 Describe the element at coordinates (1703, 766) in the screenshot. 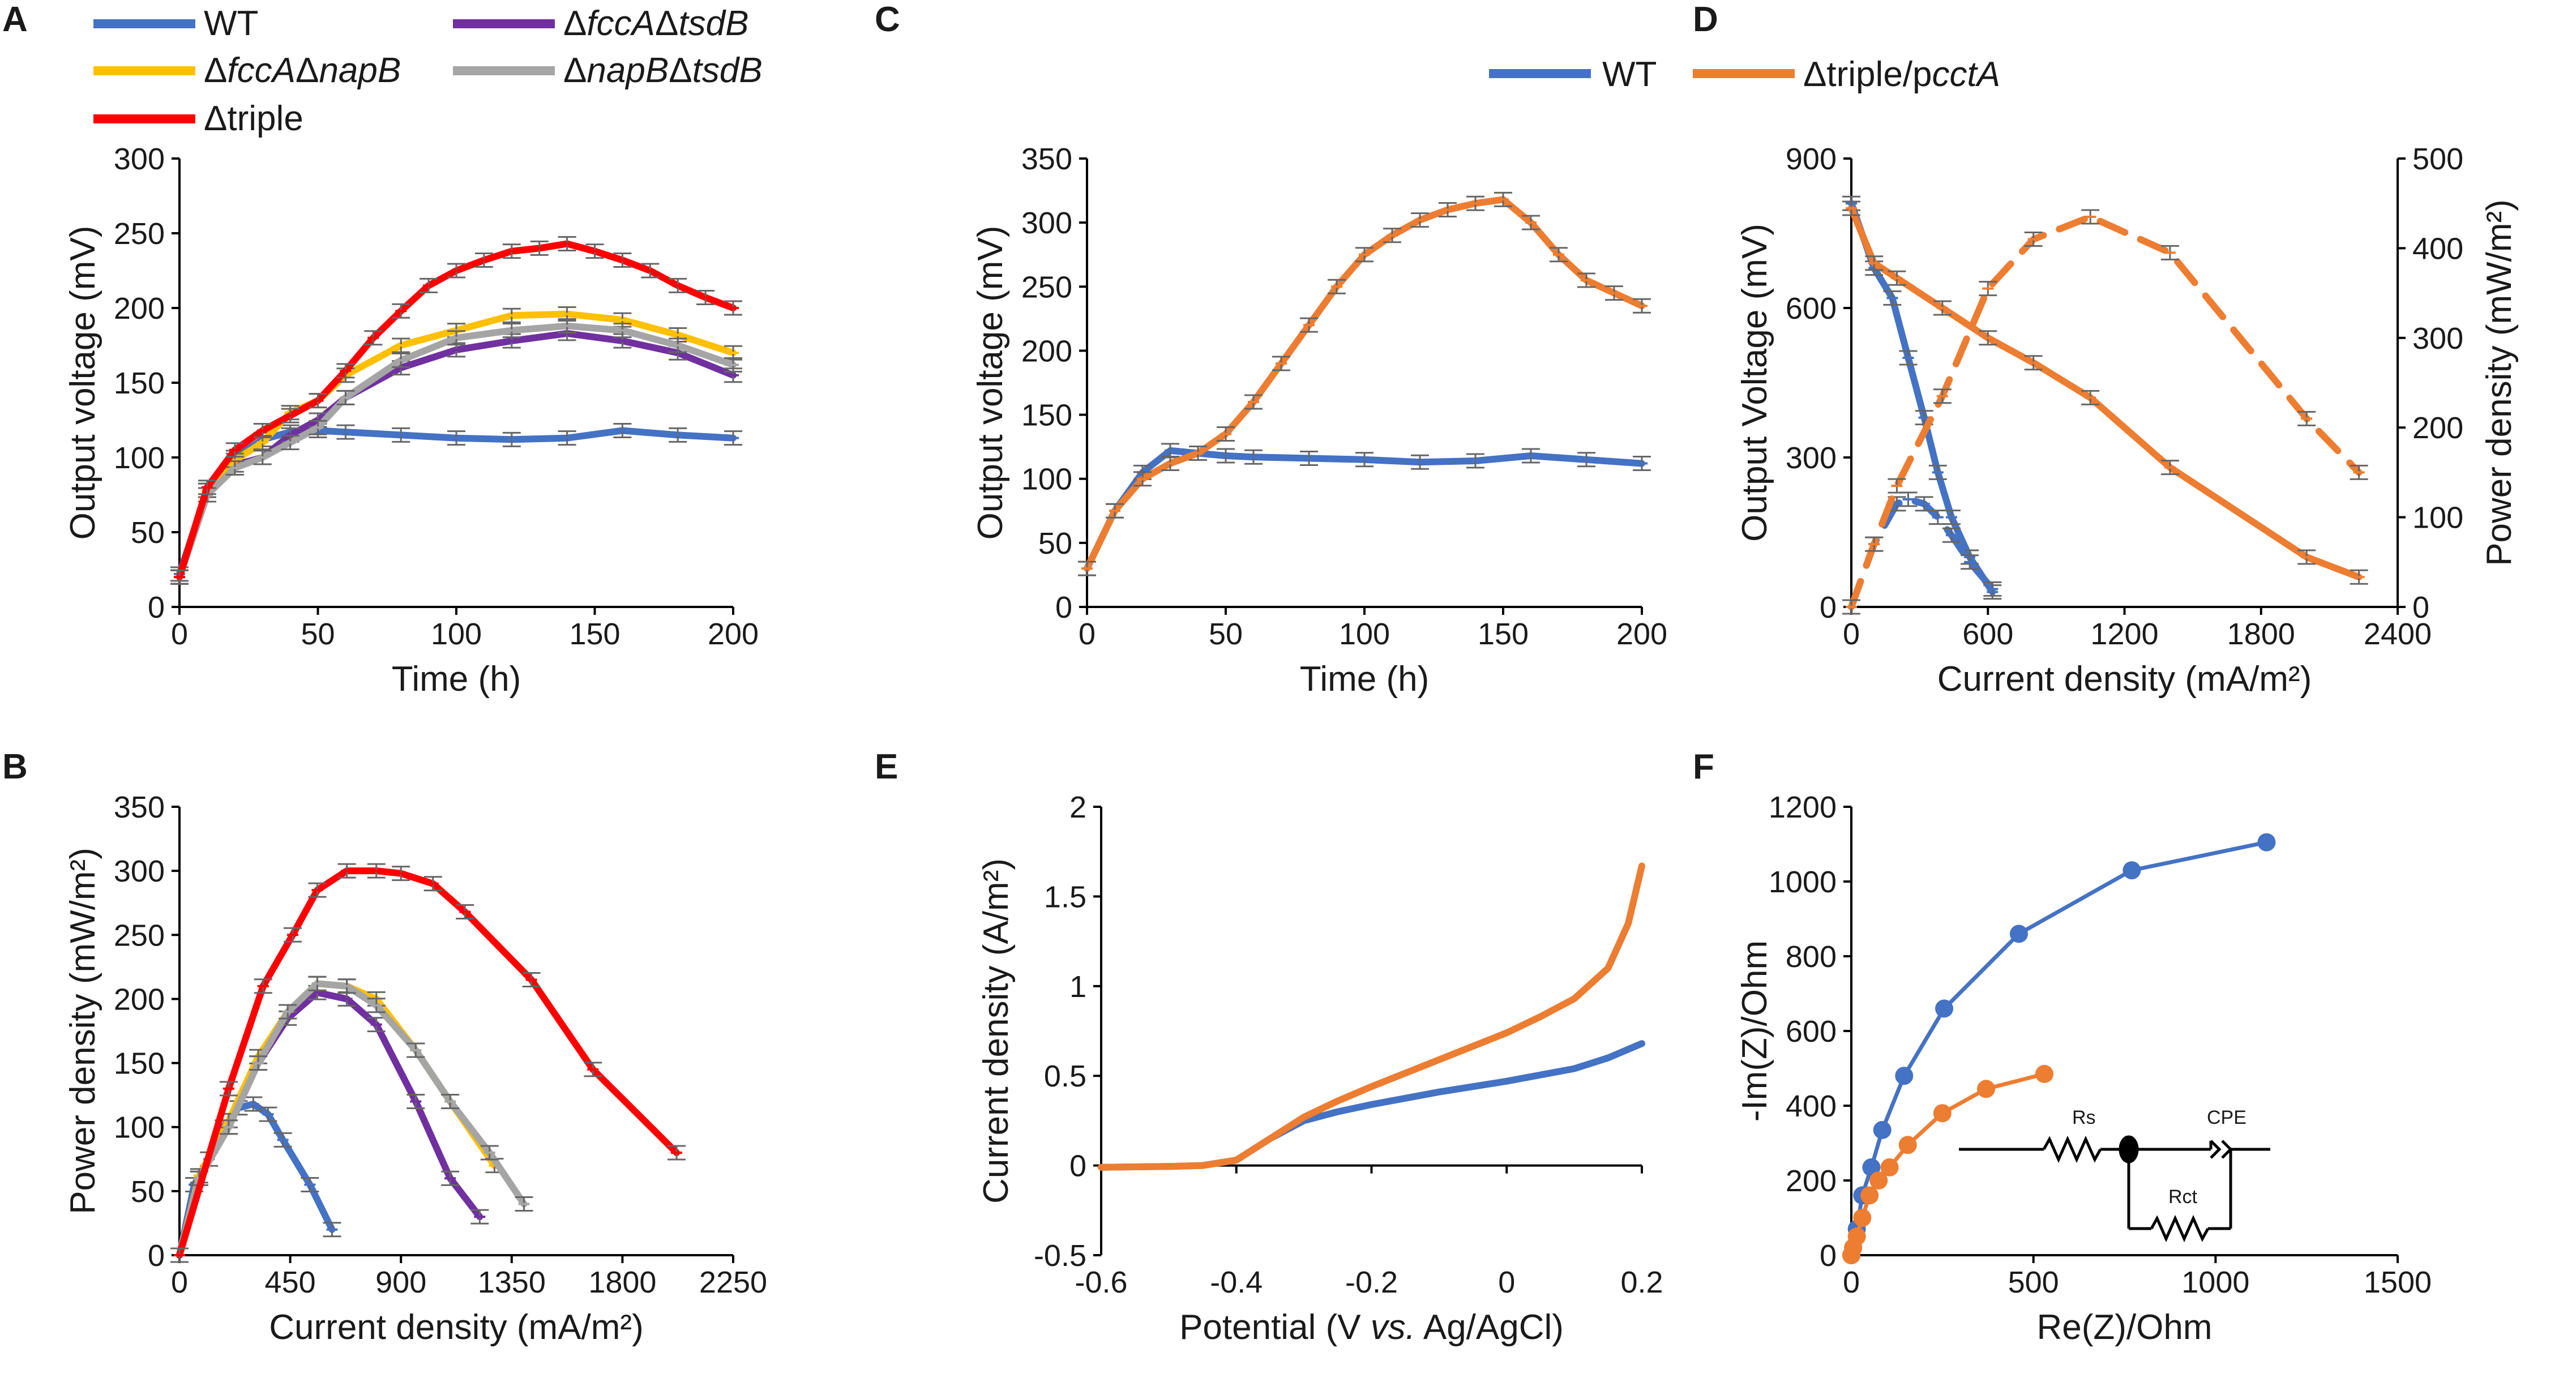

I see `panel-letter-f: F` at that location.